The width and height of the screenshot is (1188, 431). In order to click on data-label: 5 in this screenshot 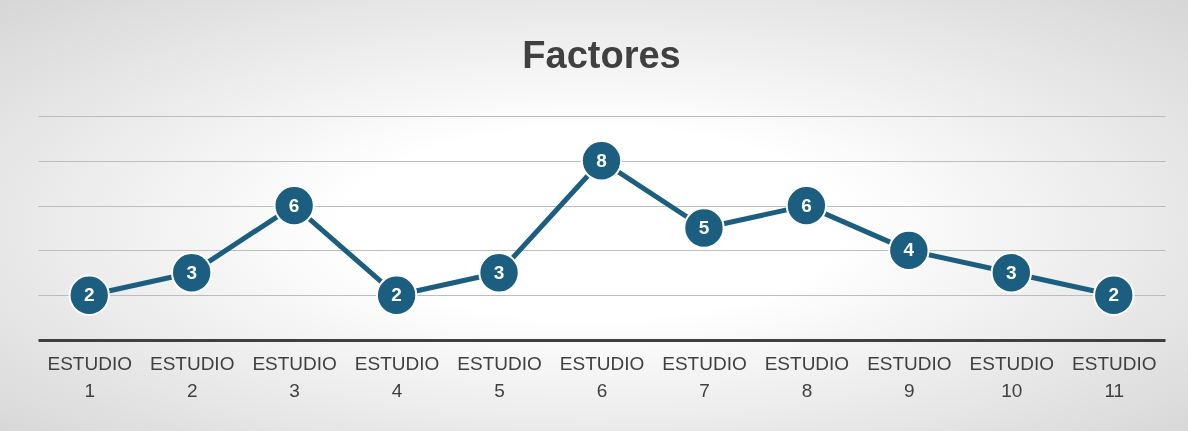, I will do `click(704, 227)`.